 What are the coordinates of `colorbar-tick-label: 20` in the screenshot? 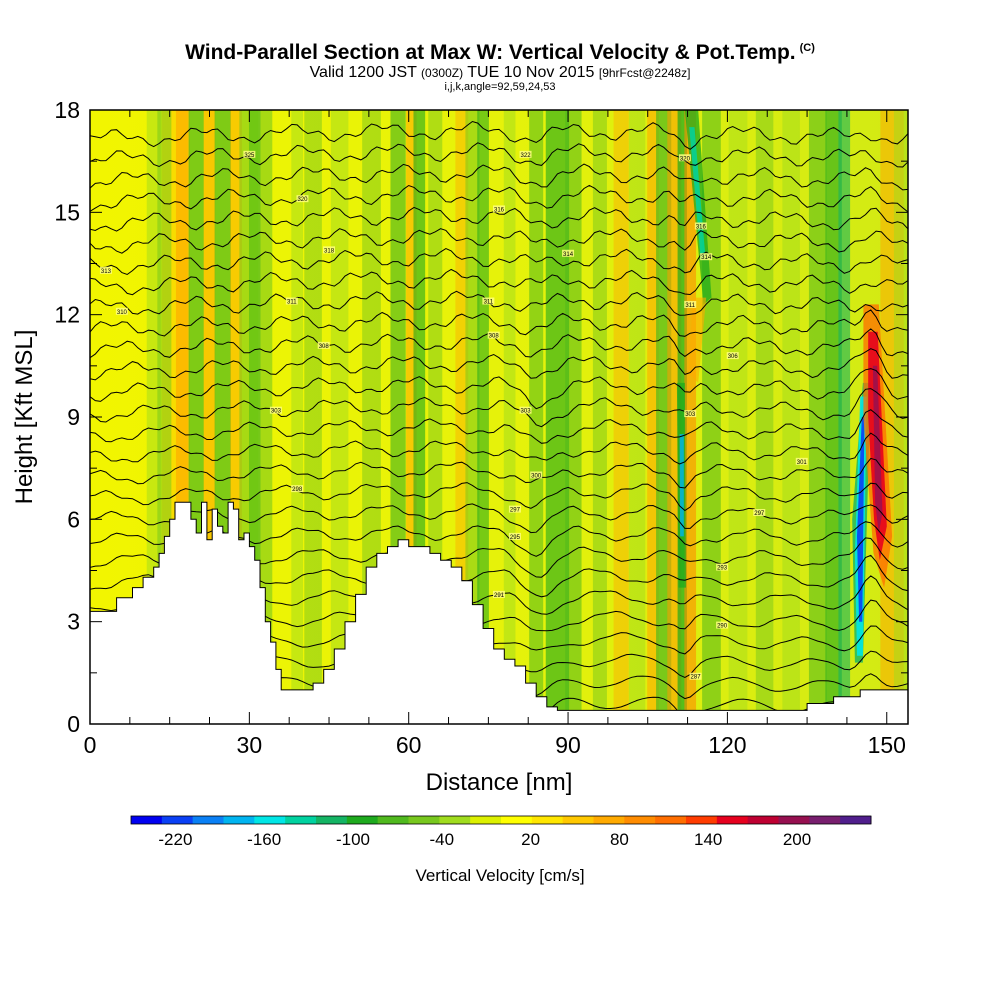 It's located at (530, 839).